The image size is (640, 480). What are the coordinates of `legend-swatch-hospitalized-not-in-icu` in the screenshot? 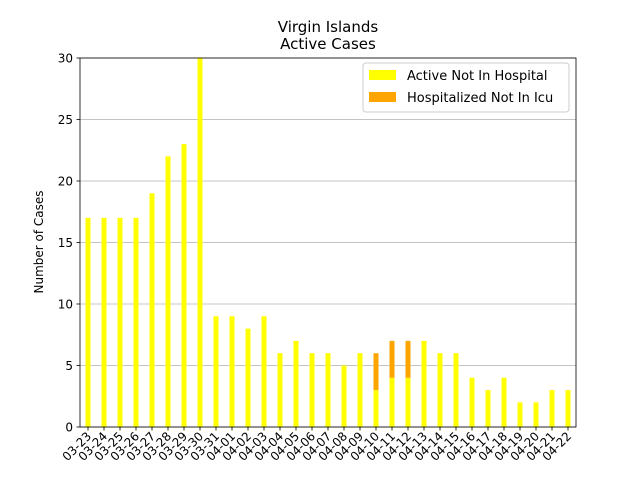 It's located at (382, 97).